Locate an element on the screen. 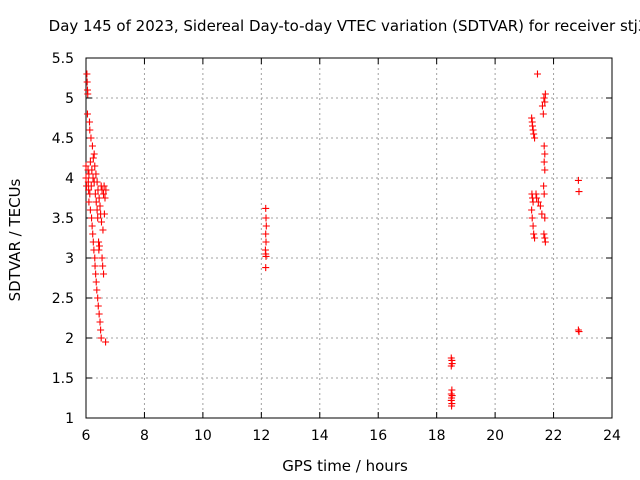  x-tick-label: 24 is located at coordinates (612, 436).